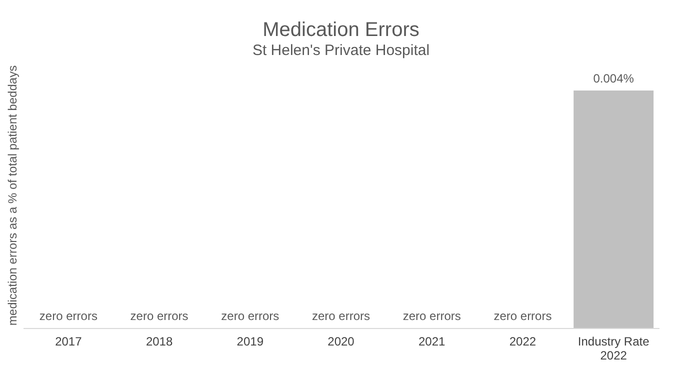 The image size is (679, 369). What do you see at coordinates (341, 50) in the screenshot?
I see `chart-subtitle: St Helen's Private Hospital` at bounding box center [341, 50].